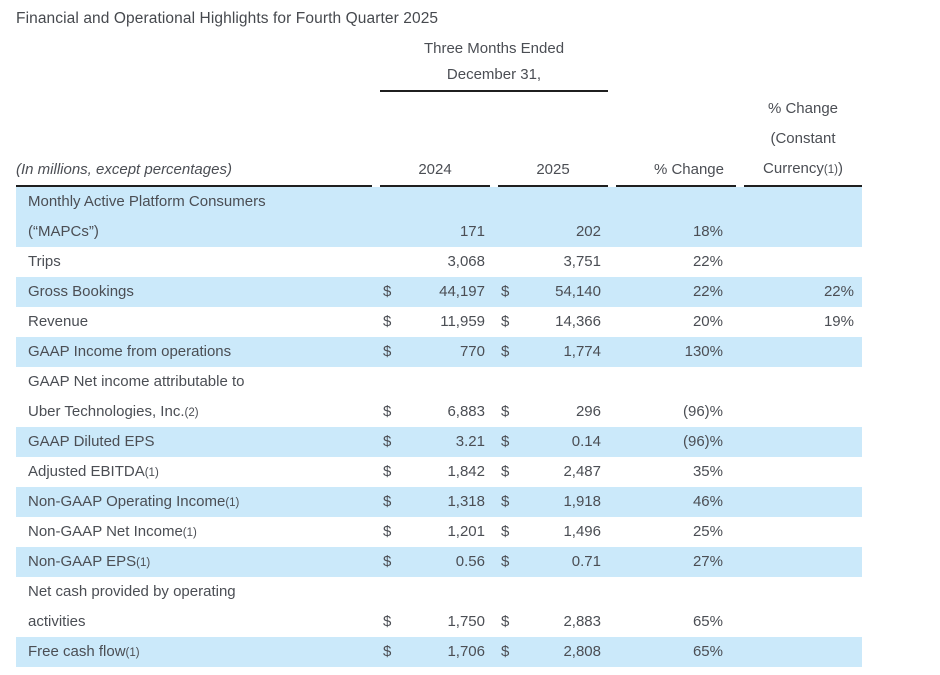 The image size is (940, 675). Describe the element at coordinates (707, 561) in the screenshot. I see `pct-change: 27%` at that location.